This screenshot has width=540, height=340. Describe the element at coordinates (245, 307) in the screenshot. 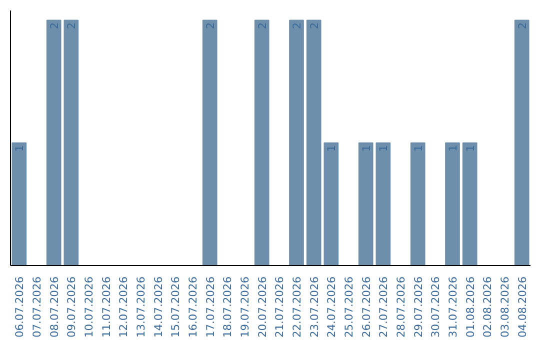

I see `x-tick-label: 19.07.2026` at that location.